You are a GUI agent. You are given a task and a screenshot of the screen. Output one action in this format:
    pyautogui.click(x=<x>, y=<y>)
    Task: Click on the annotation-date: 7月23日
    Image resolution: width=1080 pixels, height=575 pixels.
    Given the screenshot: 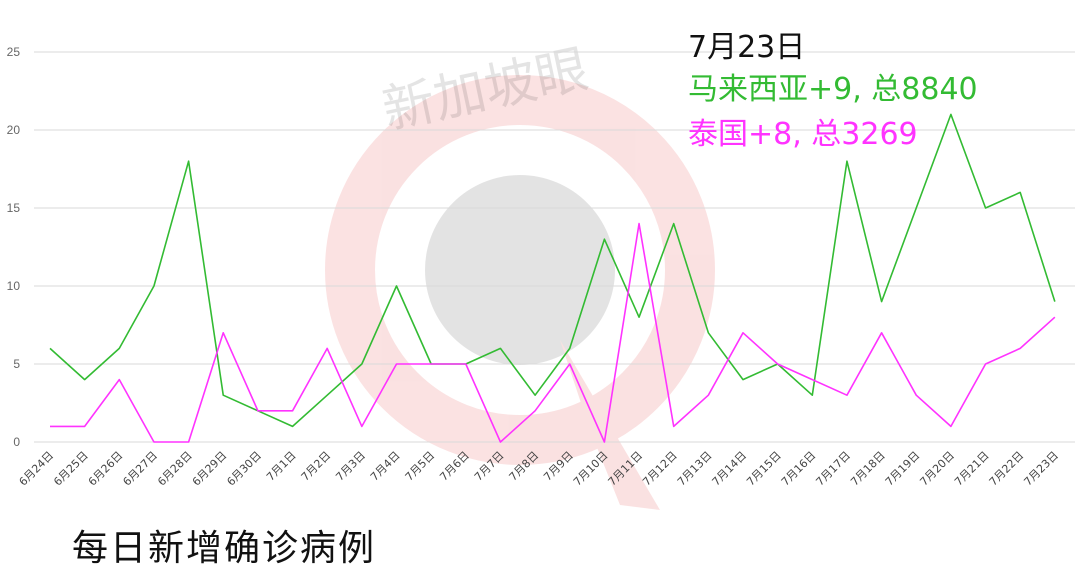 What is the action you would take?
    pyautogui.click(x=747, y=47)
    